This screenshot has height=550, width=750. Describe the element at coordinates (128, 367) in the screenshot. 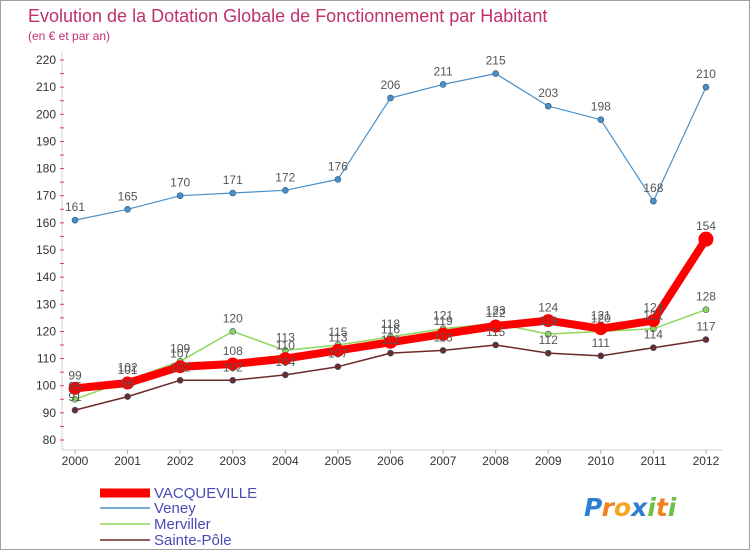

I see `data-label-merviller: 102` at that location.